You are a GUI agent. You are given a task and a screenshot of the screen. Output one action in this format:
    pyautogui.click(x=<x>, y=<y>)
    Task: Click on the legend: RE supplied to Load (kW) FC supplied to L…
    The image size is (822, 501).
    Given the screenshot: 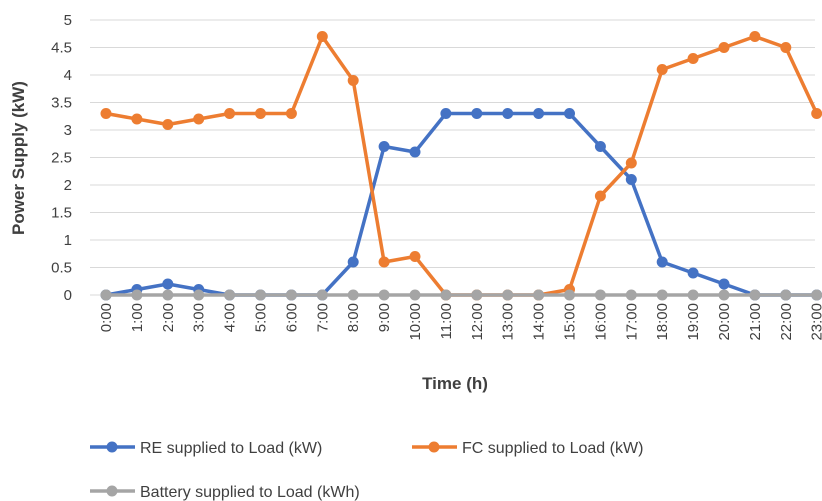 What is the action you would take?
    pyautogui.click(x=366, y=470)
    